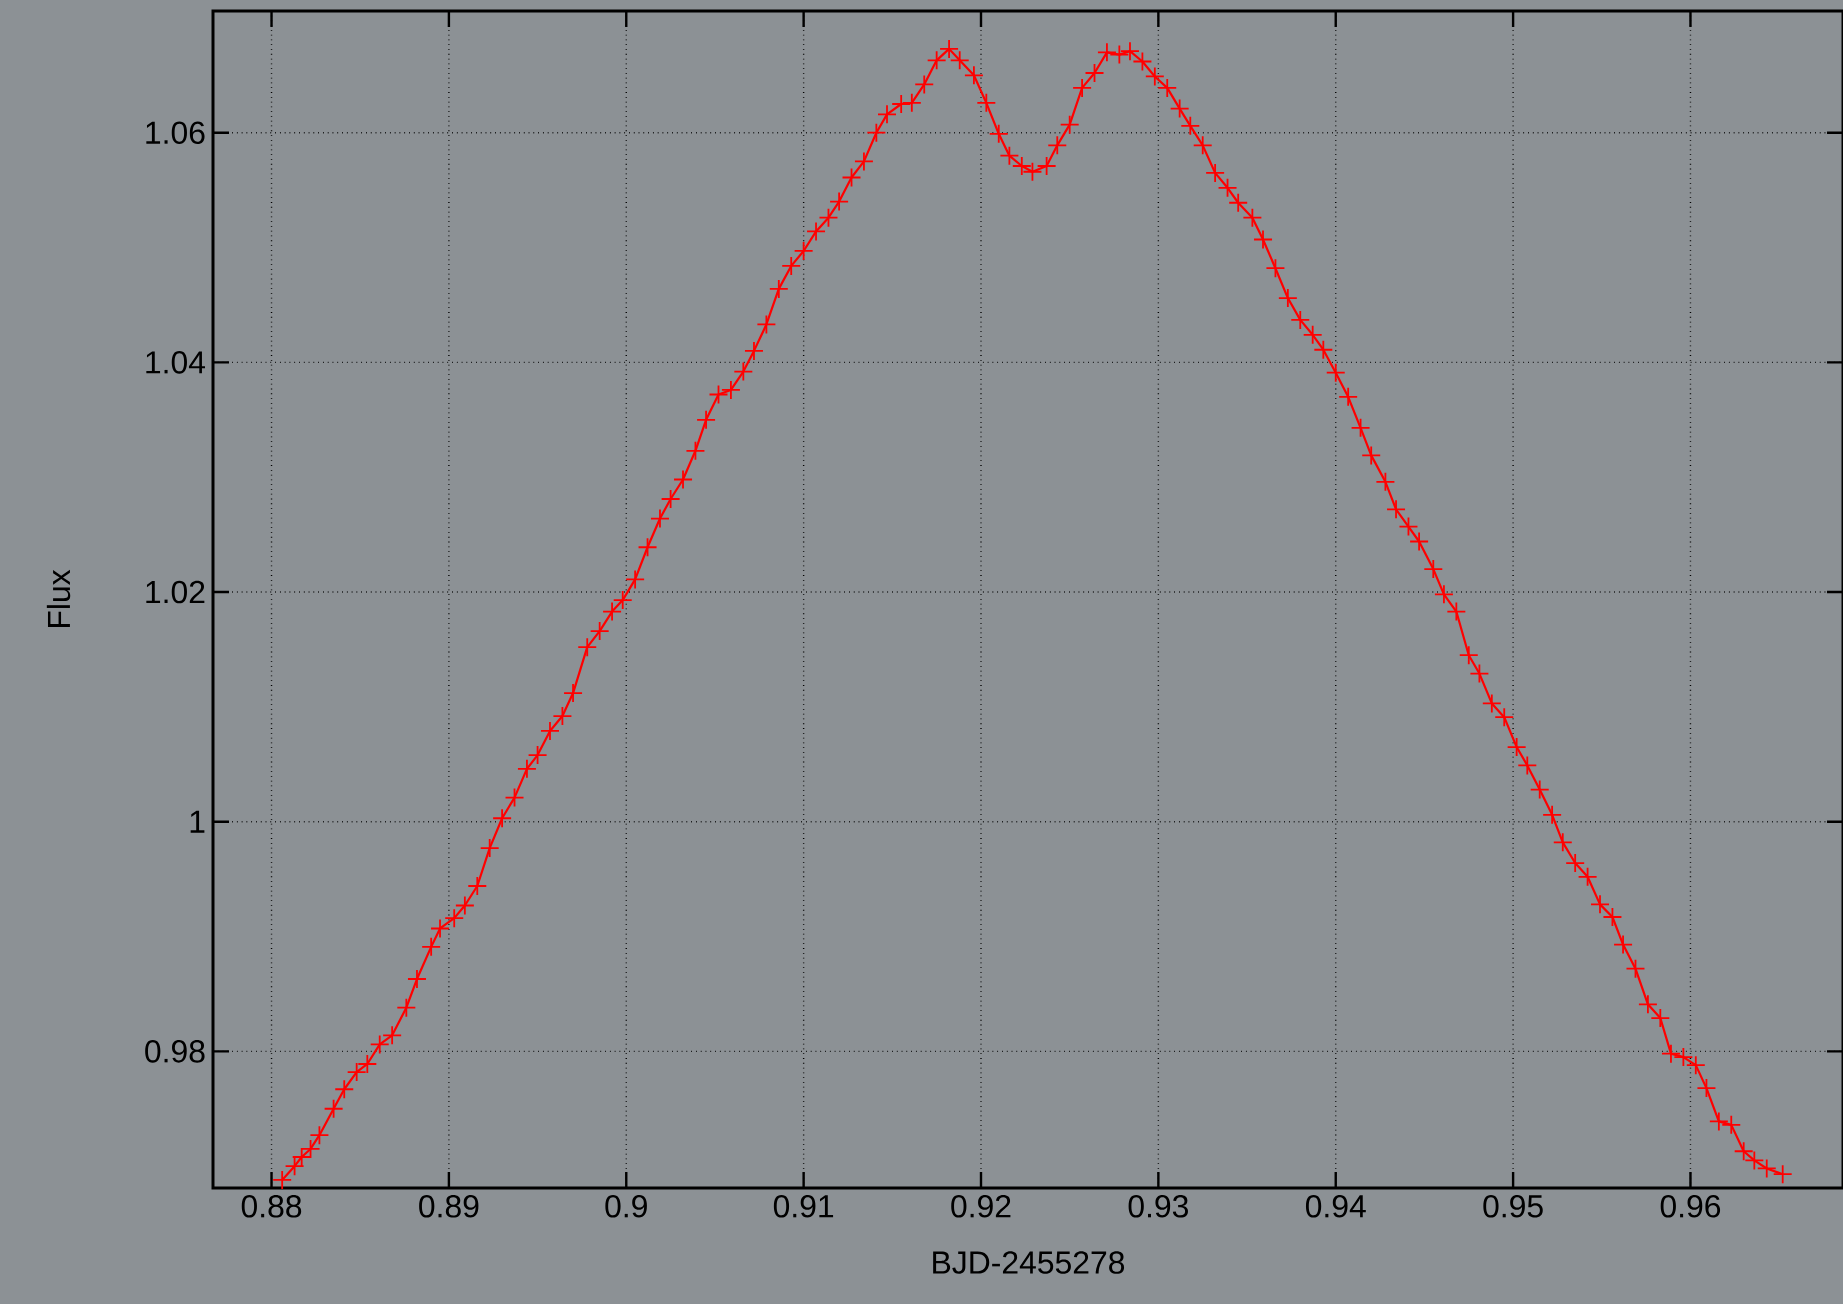 This screenshot has height=1304, width=1843. What do you see at coordinates (197, 821) in the screenshot?
I see `y-tick-label: 1` at bounding box center [197, 821].